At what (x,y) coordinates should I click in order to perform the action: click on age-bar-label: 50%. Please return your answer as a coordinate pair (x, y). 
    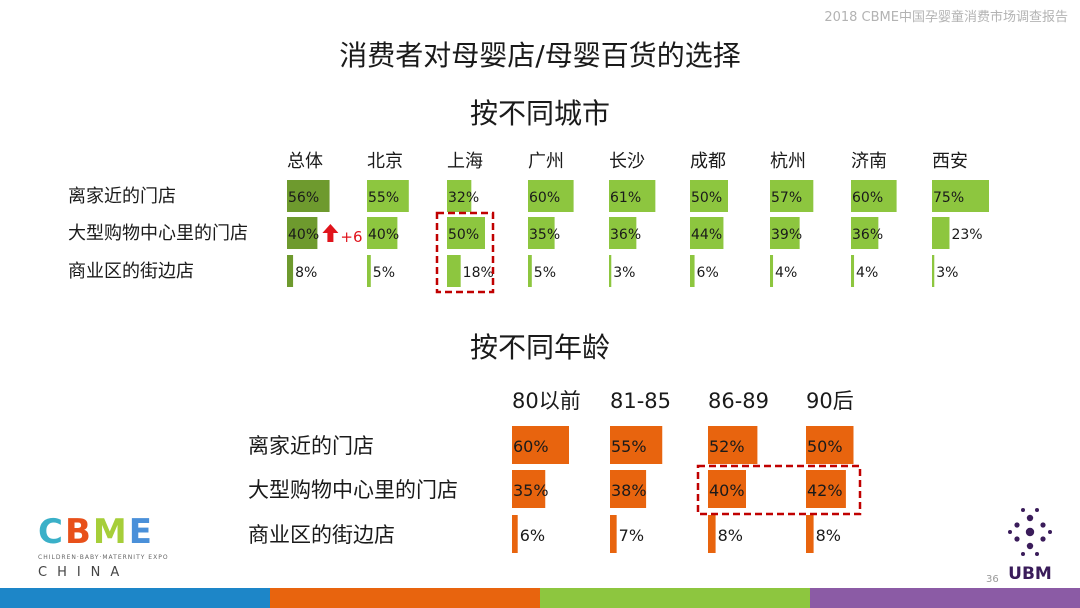
    Looking at the image, I should click on (825, 446).